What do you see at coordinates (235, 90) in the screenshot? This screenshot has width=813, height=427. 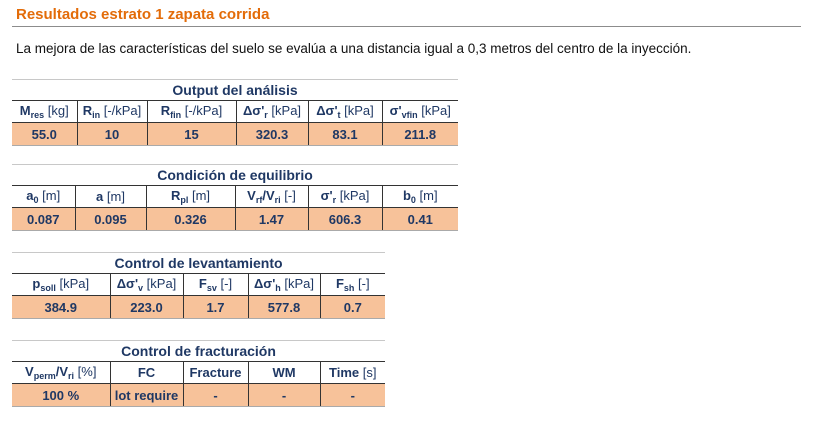 I see `table-caption: Output del análisis` at bounding box center [235, 90].